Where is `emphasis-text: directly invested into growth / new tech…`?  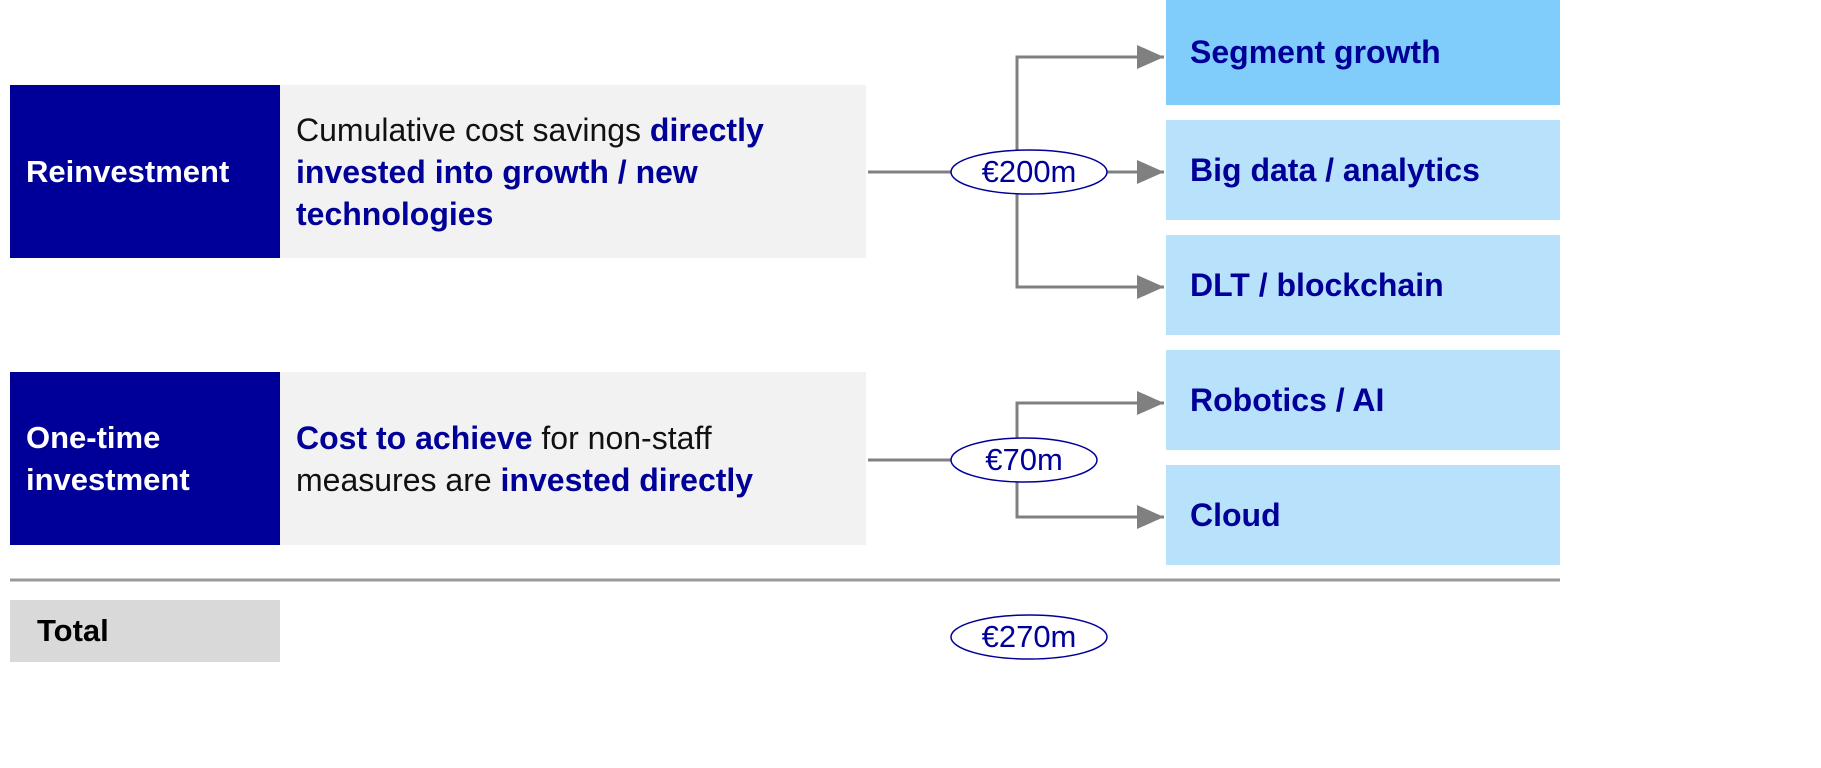
emphasis-text: directly invested into growth / new tech… is located at coordinates (530, 171).